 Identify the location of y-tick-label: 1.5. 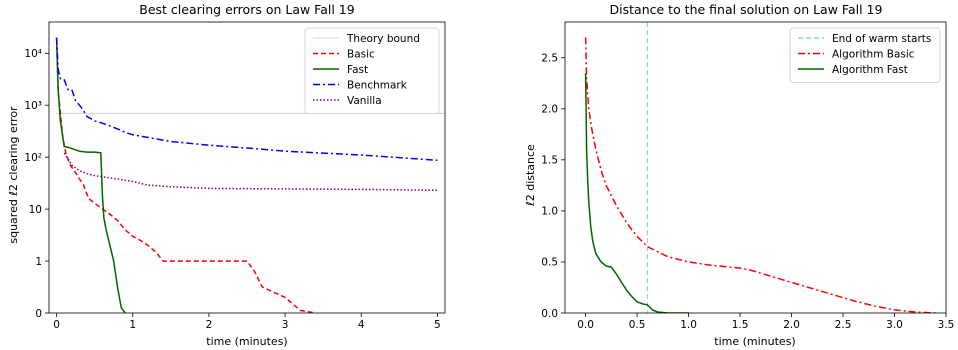
(549, 161).